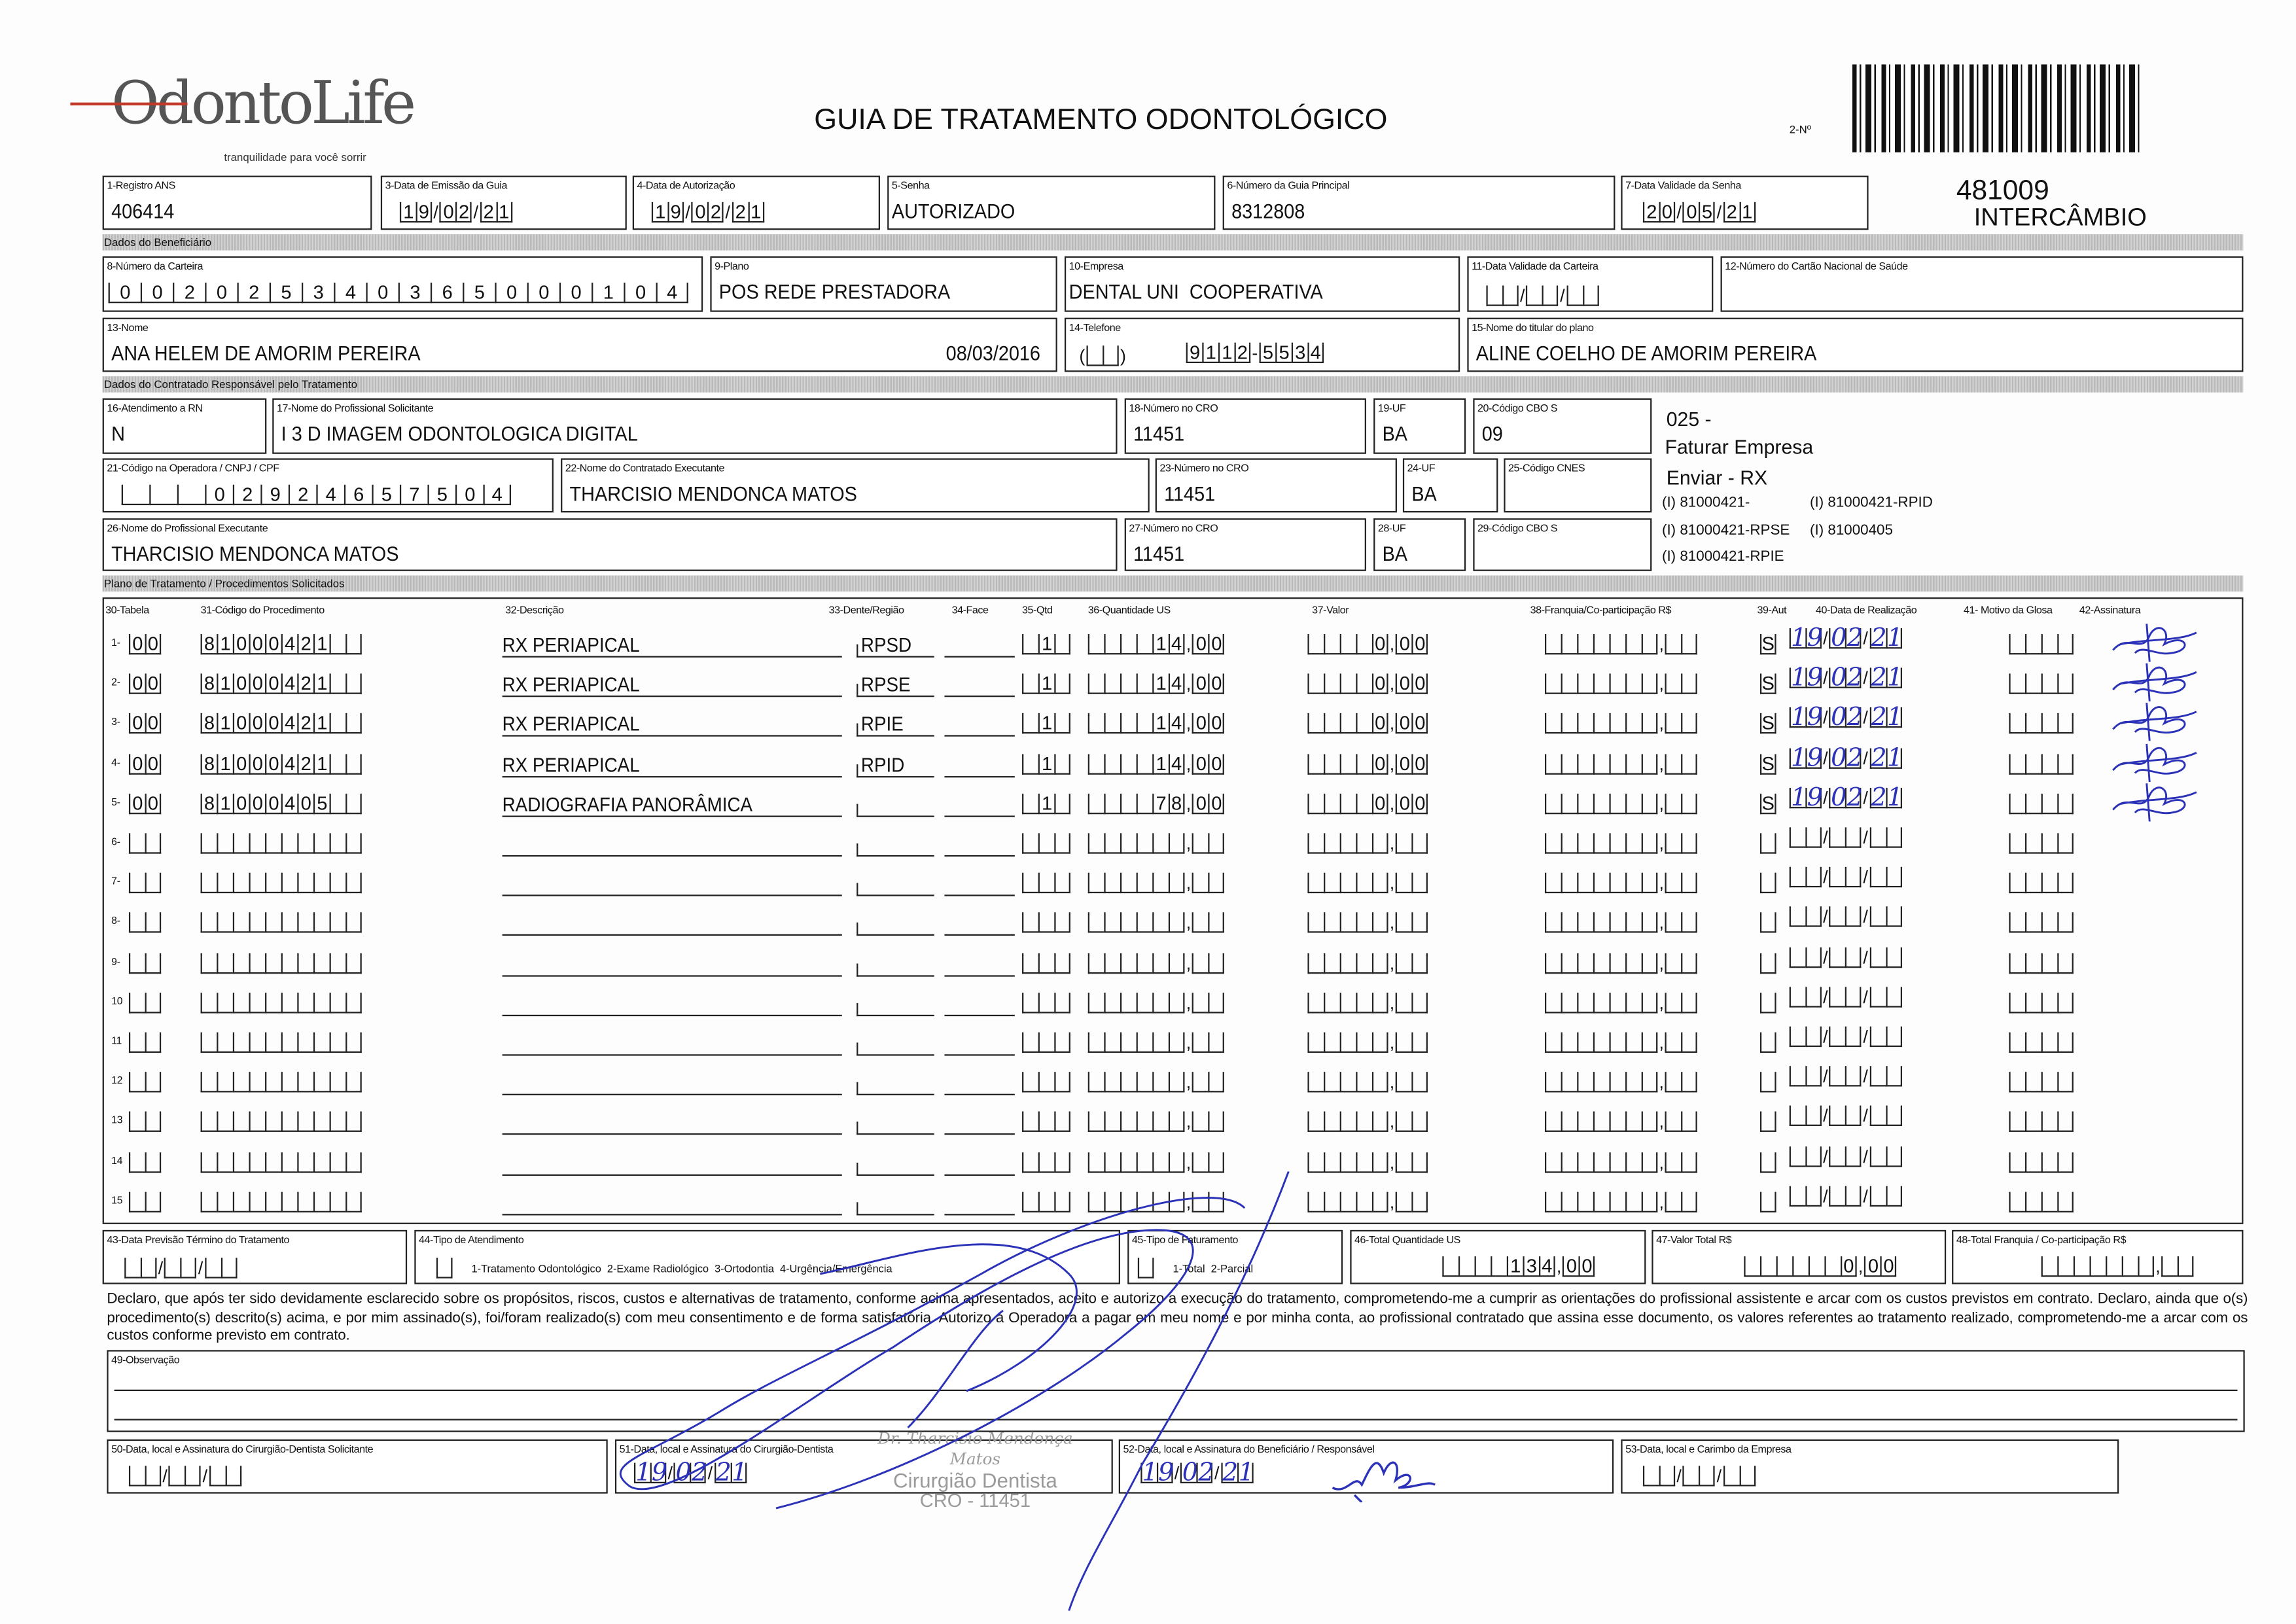  What do you see at coordinates (882, 724) in the screenshot?
I see `cell-dente-regiao: RPIE` at bounding box center [882, 724].